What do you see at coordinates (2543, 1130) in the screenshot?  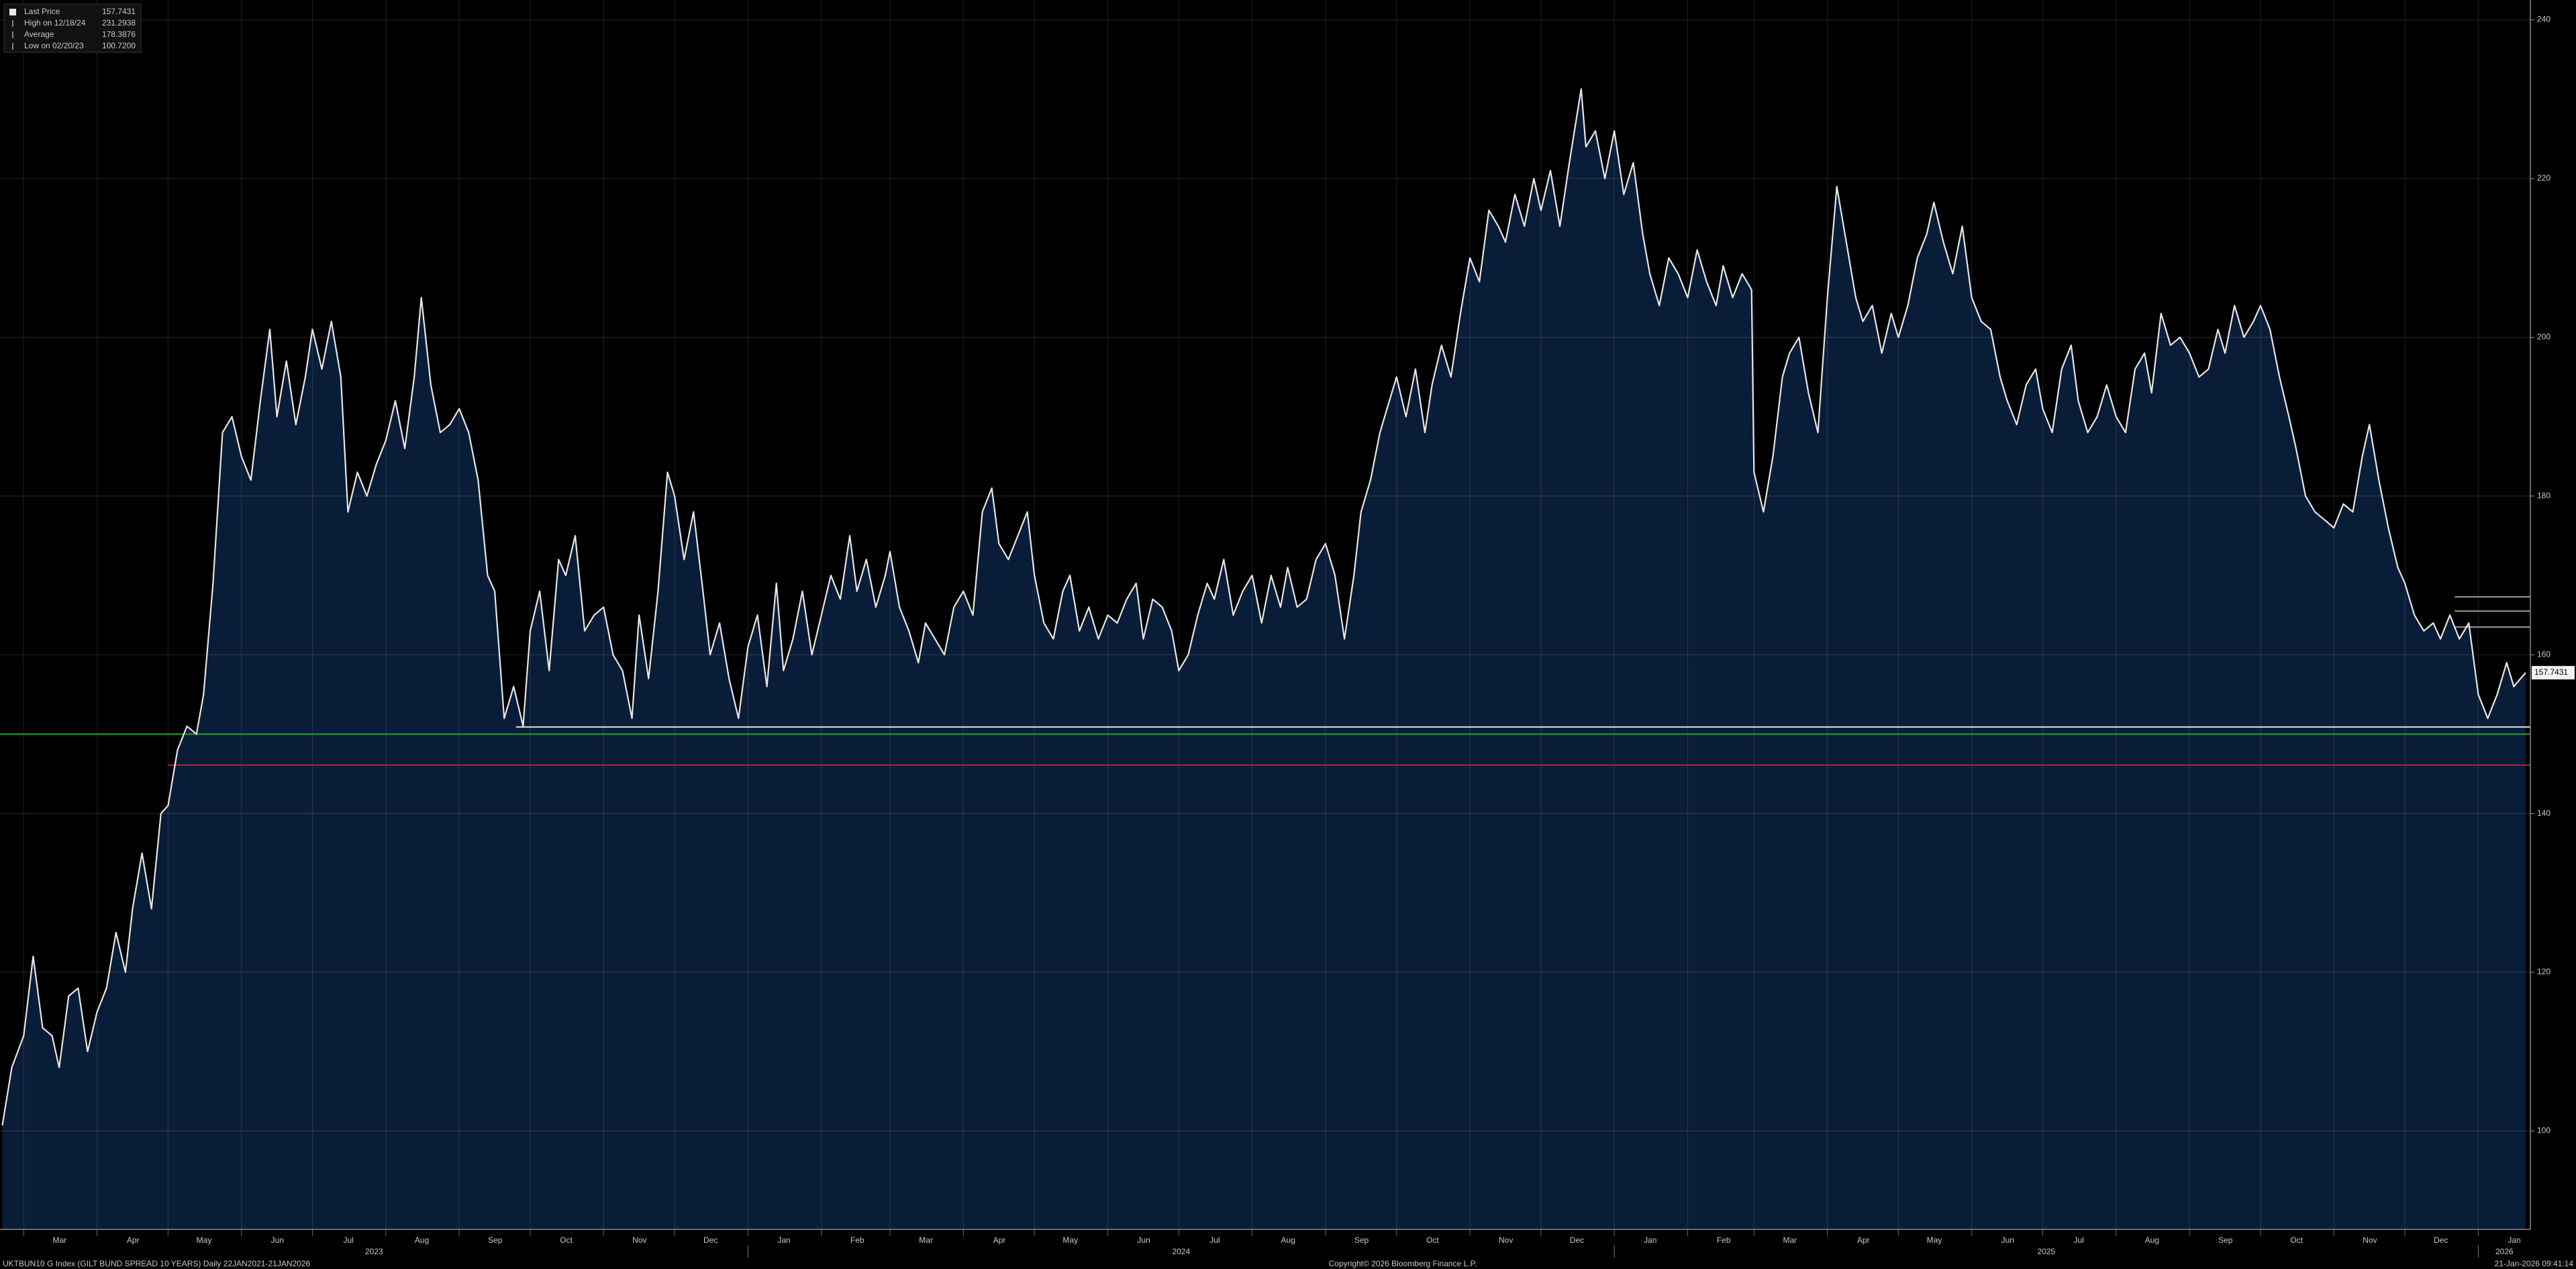 I see `y-tick-label: 100` at bounding box center [2543, 1130].